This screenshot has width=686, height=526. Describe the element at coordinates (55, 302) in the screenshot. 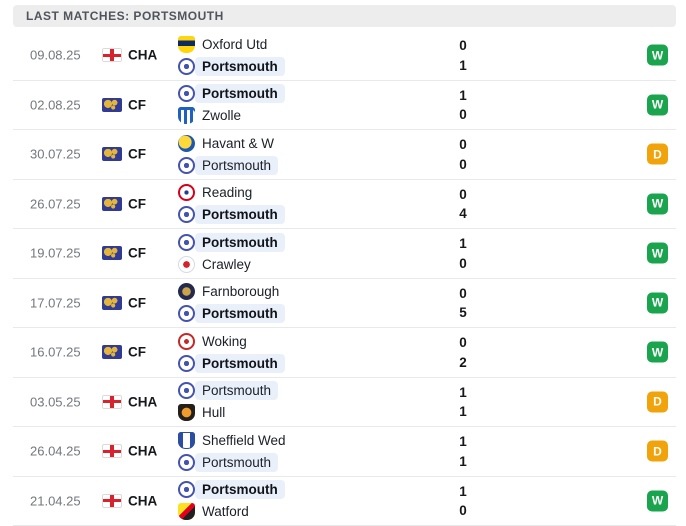

I see `match-date: 17.07.25` at that location.